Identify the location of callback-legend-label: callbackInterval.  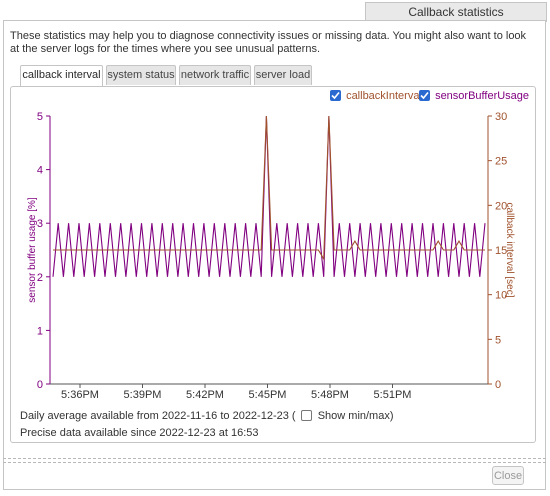
(384, 96).